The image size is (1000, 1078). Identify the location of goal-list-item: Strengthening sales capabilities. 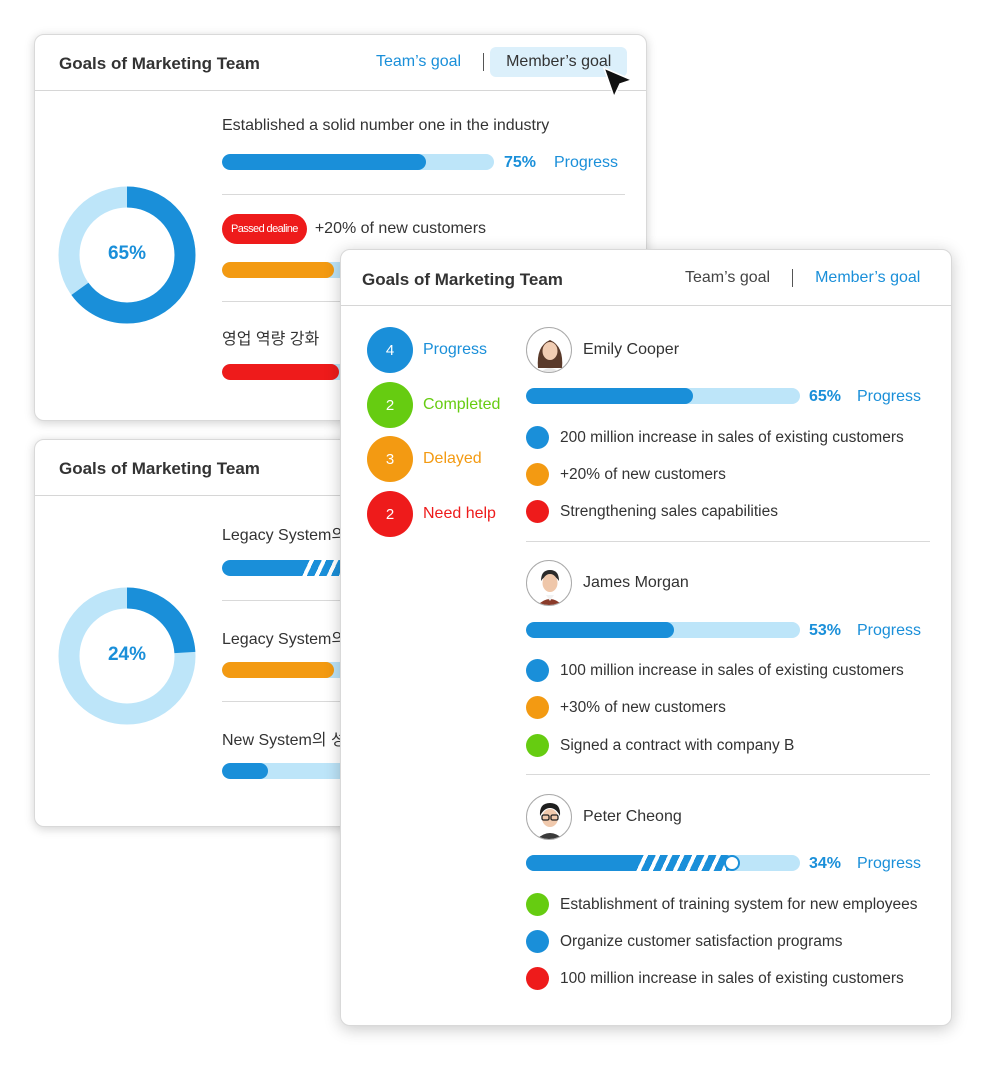
(652, 511).